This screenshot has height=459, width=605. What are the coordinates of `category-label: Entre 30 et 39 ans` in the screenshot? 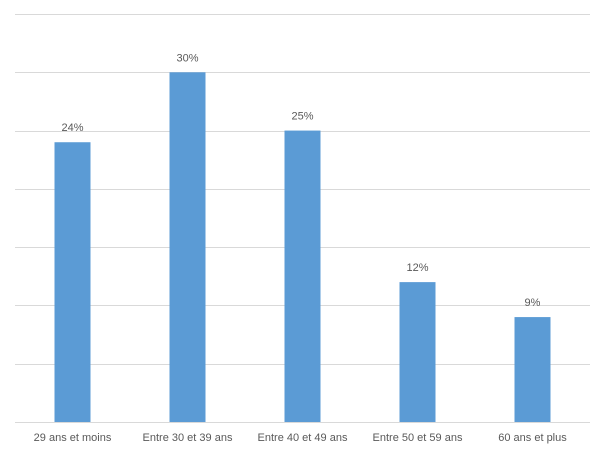 It's located at (188, 438).